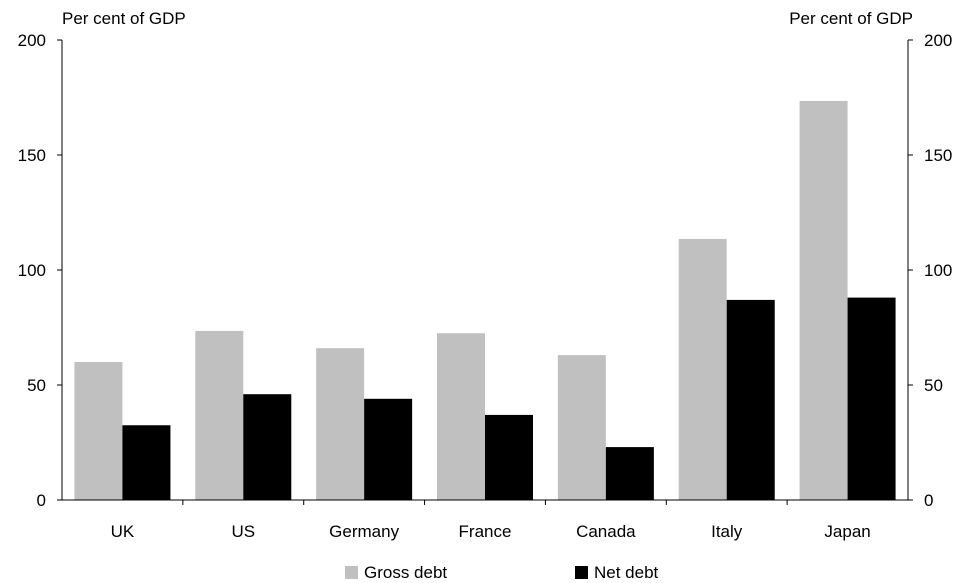 The height and width of the screenshot is (583, 964). Describe the element at coordinates (146, 462) in the screenshot. I see `bar-net-uk` at that location.